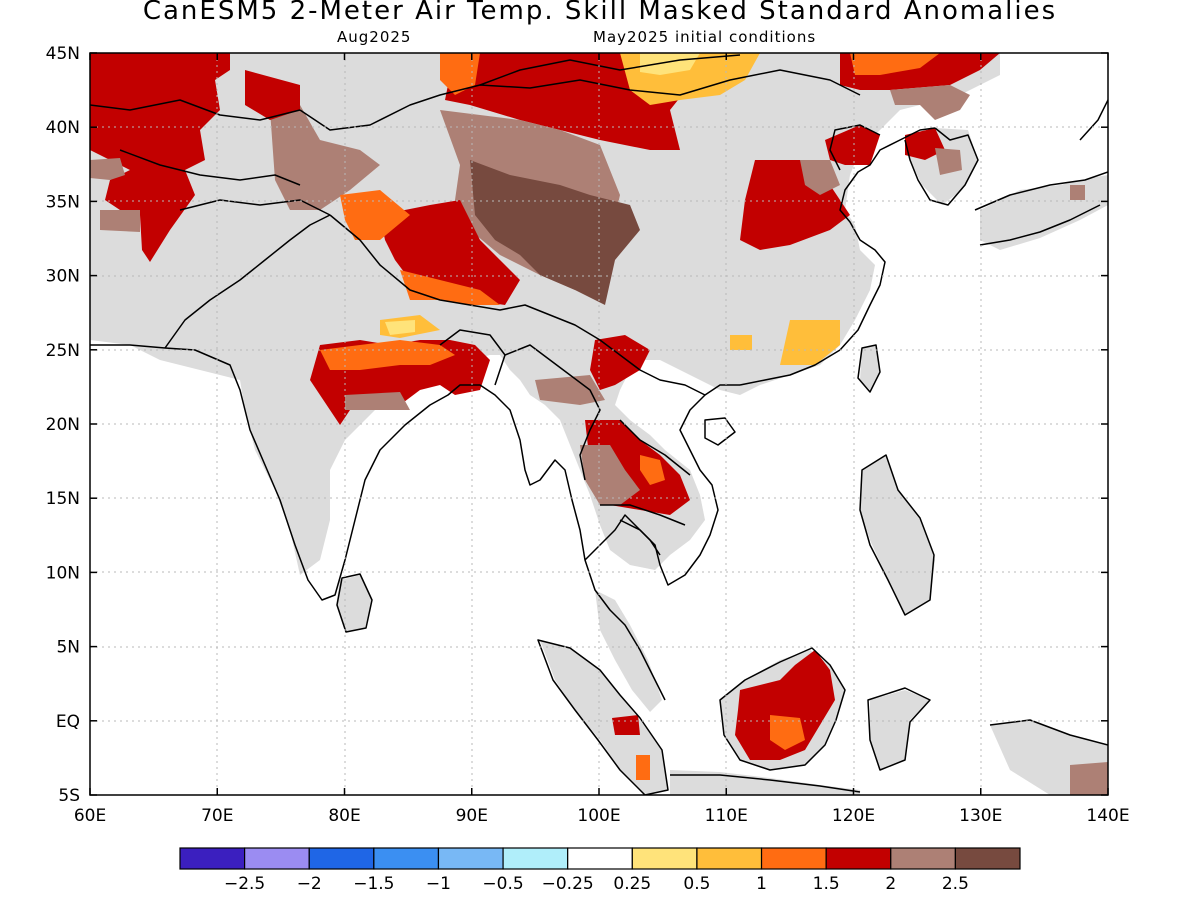 The height and width of the screenshot is (900, 1200). Describe the element at coordinates (1048, 732) in the screenshot. I see `new-guinea-coastline` at that location.